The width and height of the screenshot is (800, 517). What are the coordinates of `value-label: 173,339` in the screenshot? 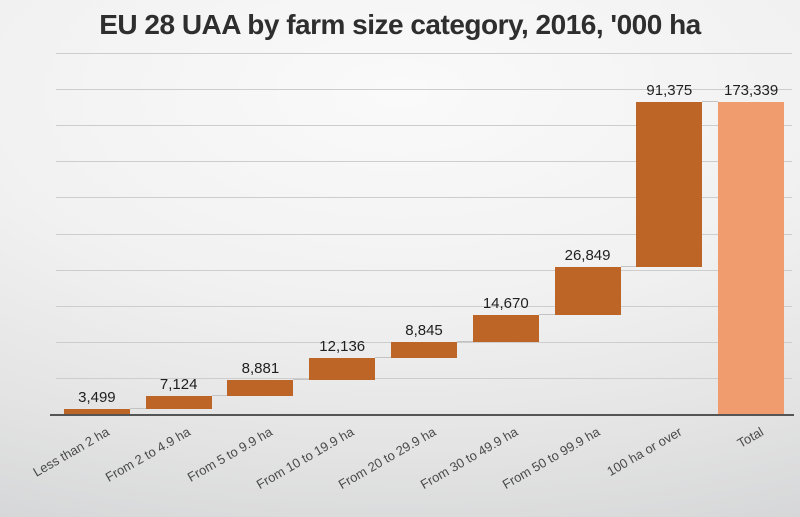 It's located at (751, 91).